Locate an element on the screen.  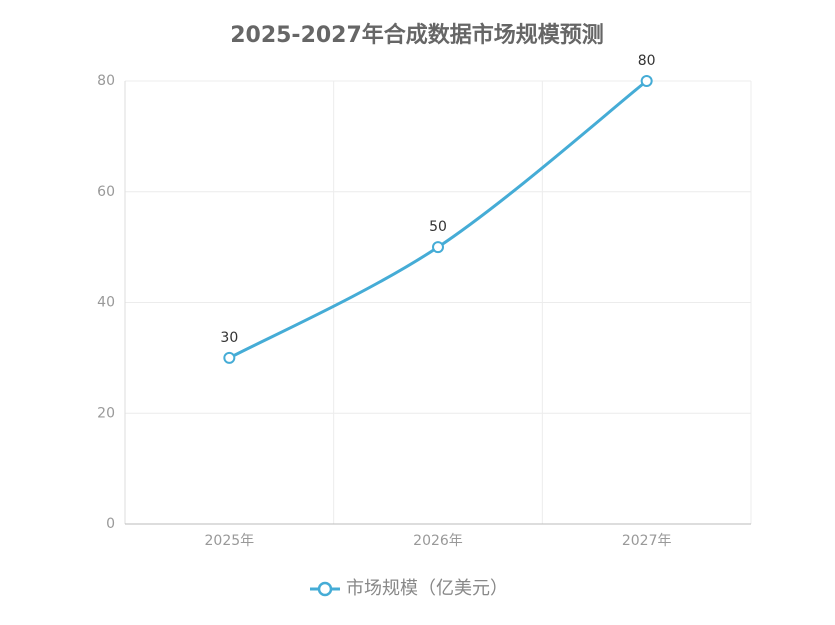
x-tick-label: 2026年 is located at coordinates (438, 541).